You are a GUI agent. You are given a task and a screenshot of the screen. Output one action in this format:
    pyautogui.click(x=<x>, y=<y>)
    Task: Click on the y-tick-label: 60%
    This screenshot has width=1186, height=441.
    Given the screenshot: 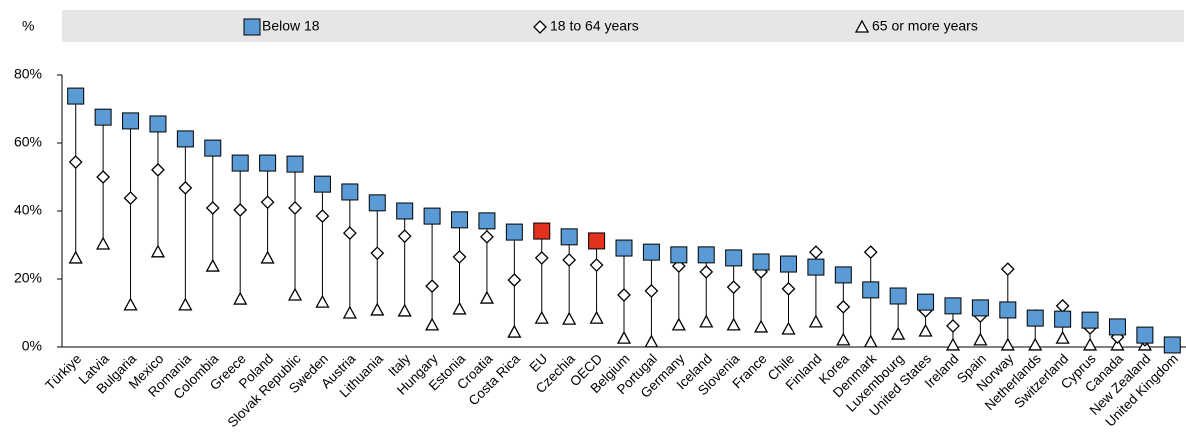 What is the action you would take?
    pyautogui.click(x=28, y=142)
    